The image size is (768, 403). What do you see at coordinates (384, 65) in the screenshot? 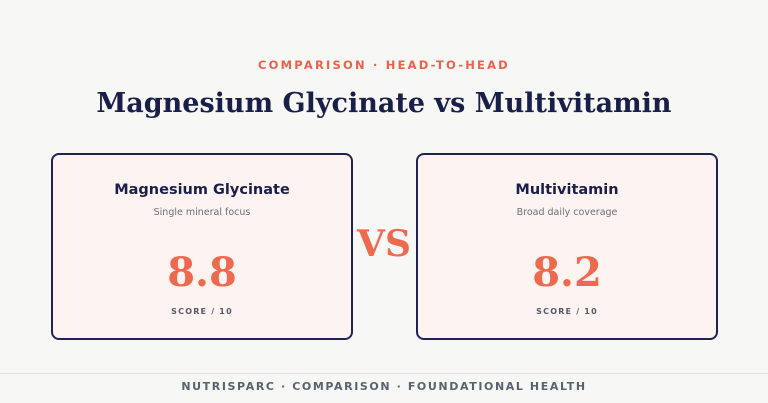
I see `eyebrow: COMPARISON · HEAD-TO-HEAD` at bounding box center [384, 65].